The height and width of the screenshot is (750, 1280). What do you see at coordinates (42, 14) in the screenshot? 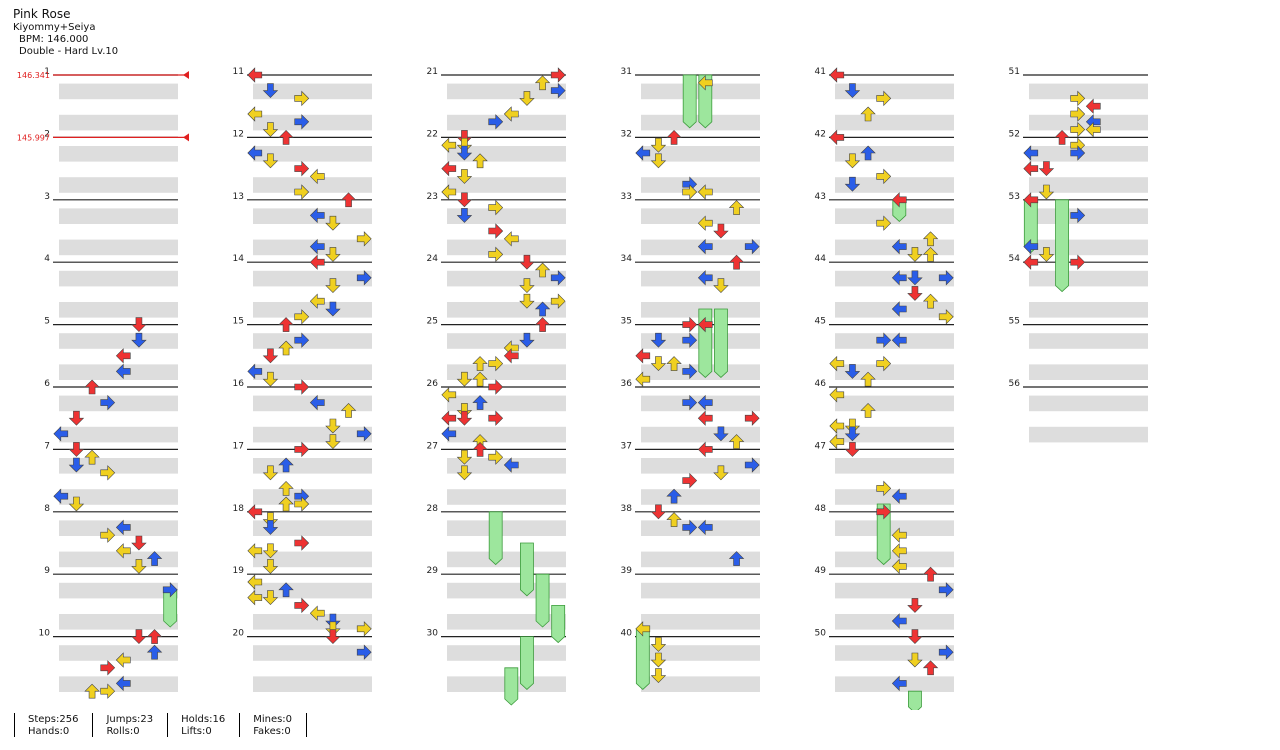
I see `song-title: Pink Rose` at bounding box center [42, 14].